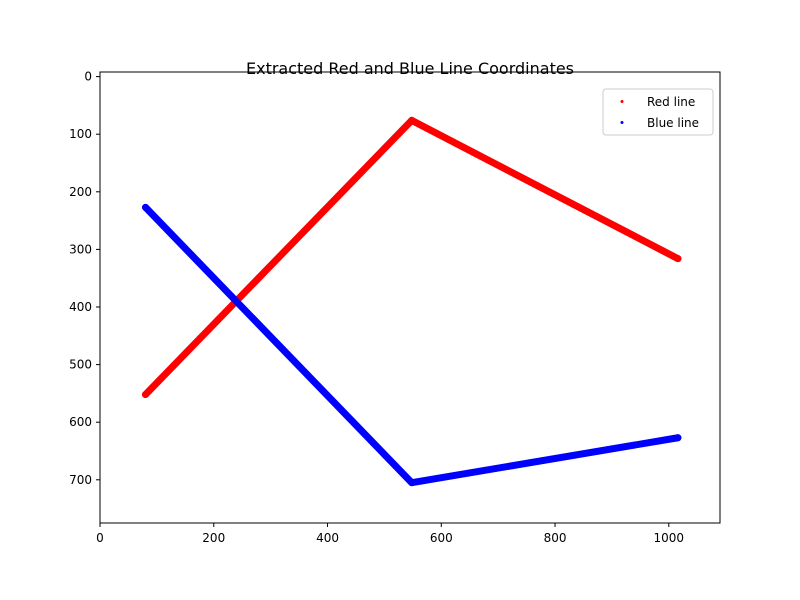  Describe the element at coordinates (80, 249) in the screenshot. I see `y-tick-label: 300` at that location.